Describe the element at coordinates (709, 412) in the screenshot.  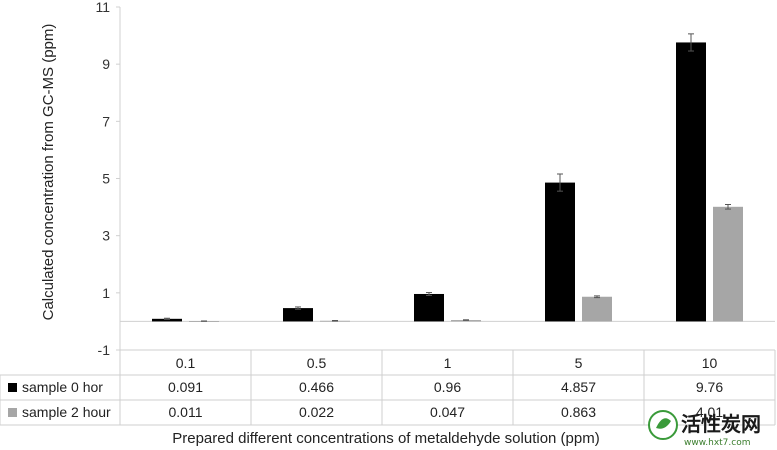
I see `table-cell: 4.01` at that location.